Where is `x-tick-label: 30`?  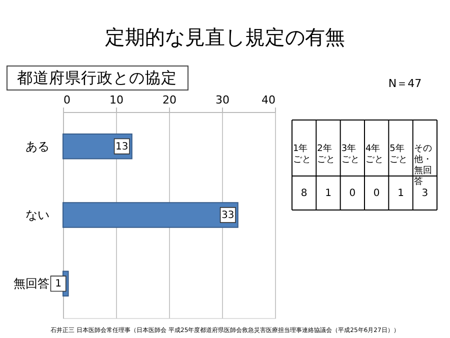 x-tick-label: 30 is located at coordinates (223, 100).